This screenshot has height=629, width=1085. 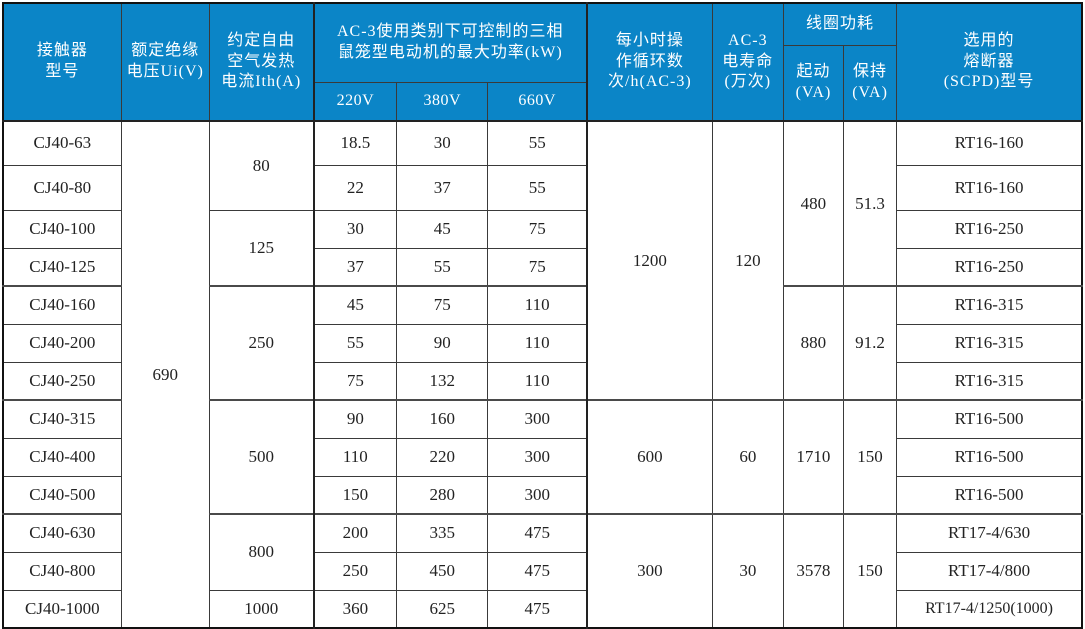 I want to click on table-row: CJ40-800 250 450 475 RT17-4/800, so click(x=542, y=571).